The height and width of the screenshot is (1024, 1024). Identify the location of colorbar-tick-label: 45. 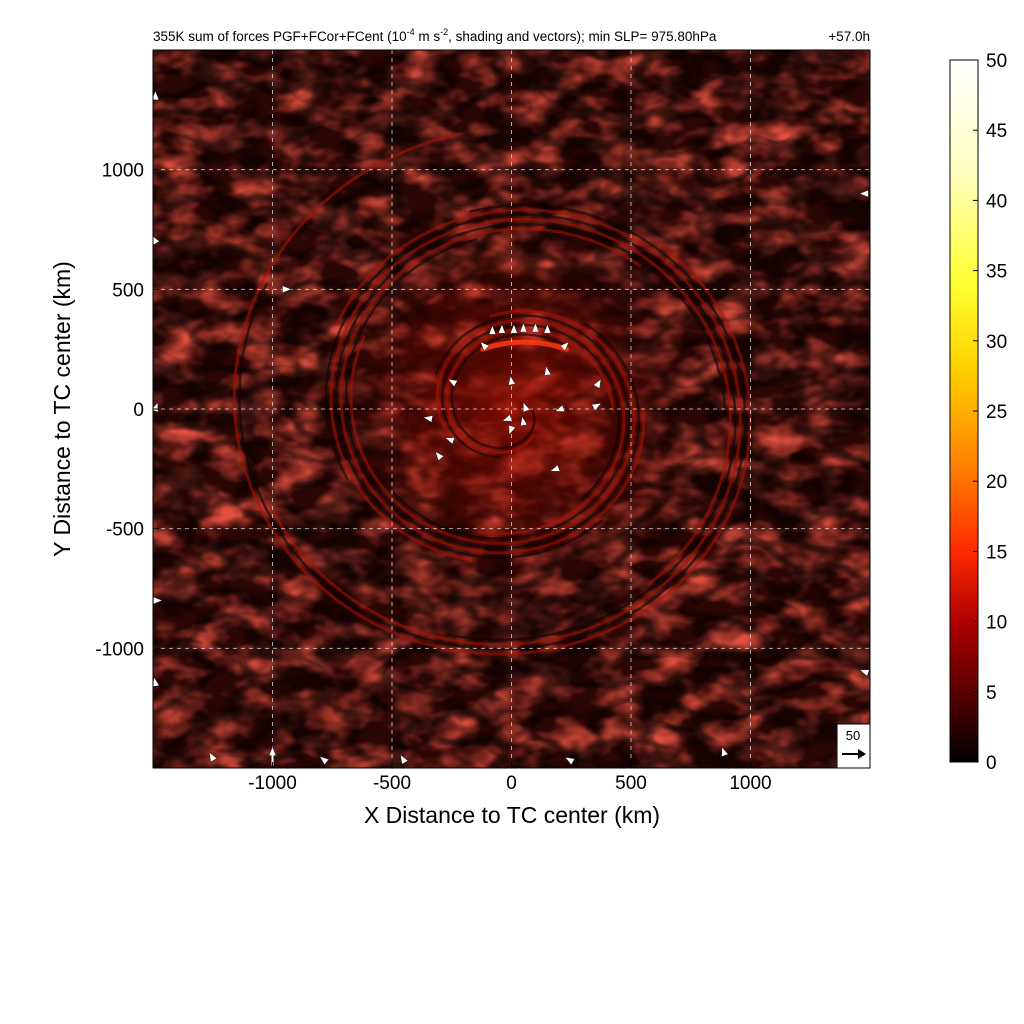
(996, 131).